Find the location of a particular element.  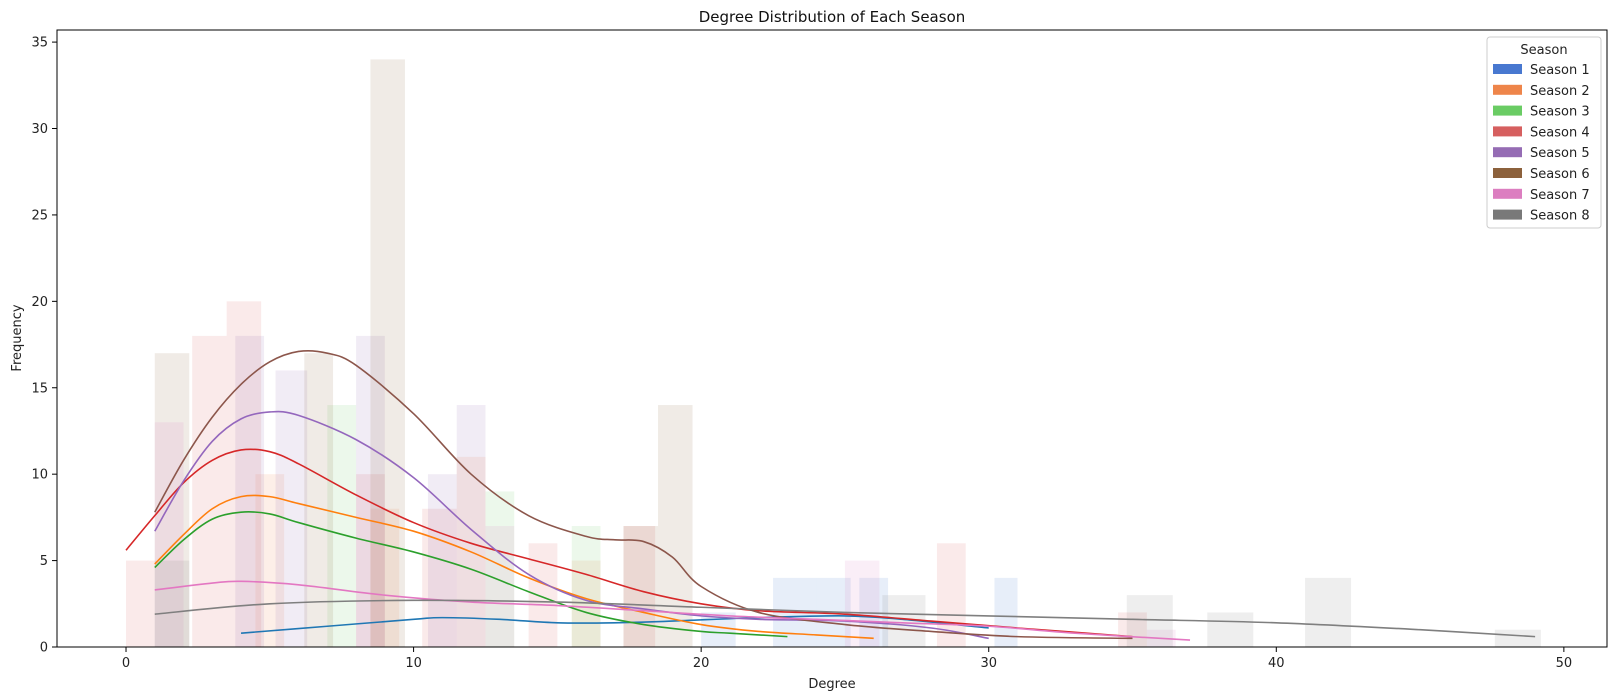

y-tick-label: 30 is located at coordinates (39, 129).